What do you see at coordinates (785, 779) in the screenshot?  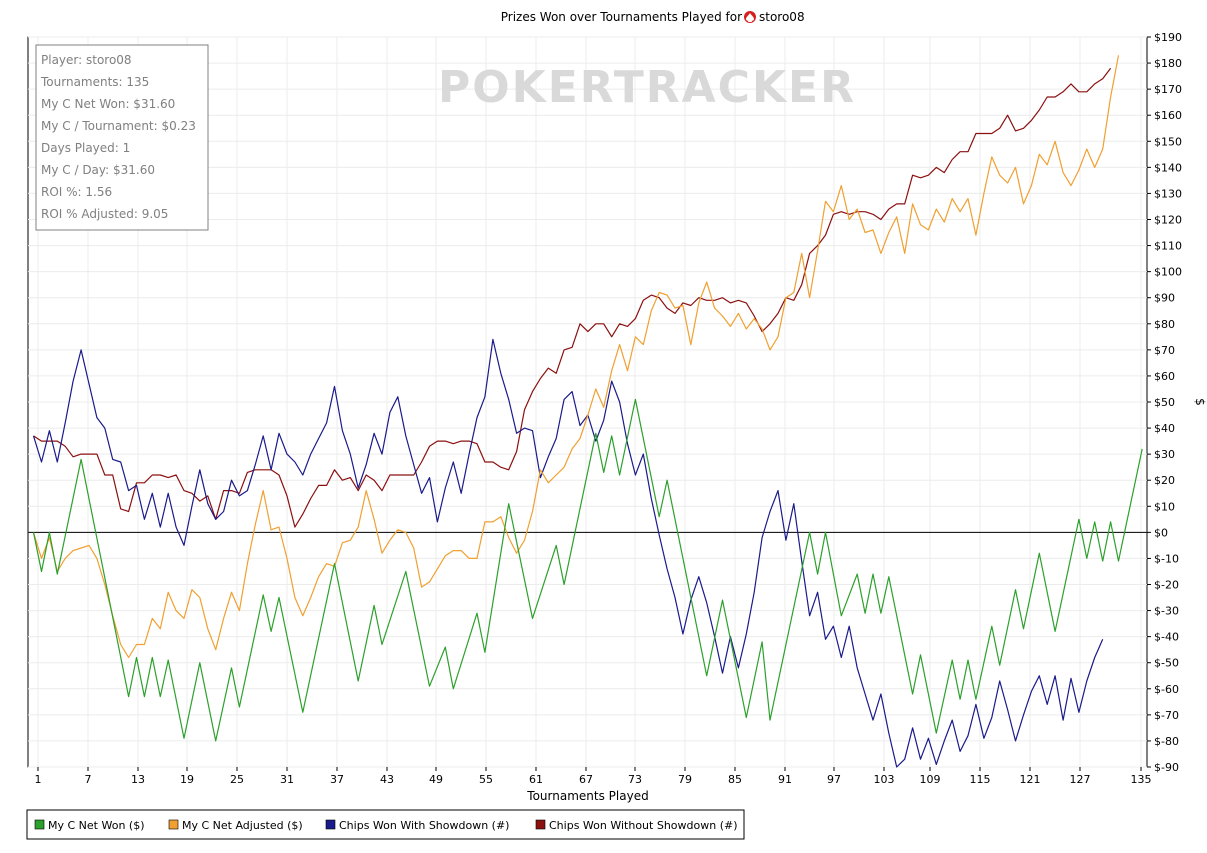 I see `x-tick-label: 91` at bounding box center [785, 779].